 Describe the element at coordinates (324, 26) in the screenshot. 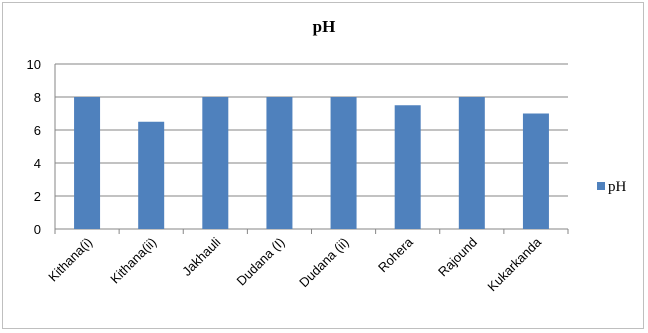

I see `chart-title: pH` at that location.